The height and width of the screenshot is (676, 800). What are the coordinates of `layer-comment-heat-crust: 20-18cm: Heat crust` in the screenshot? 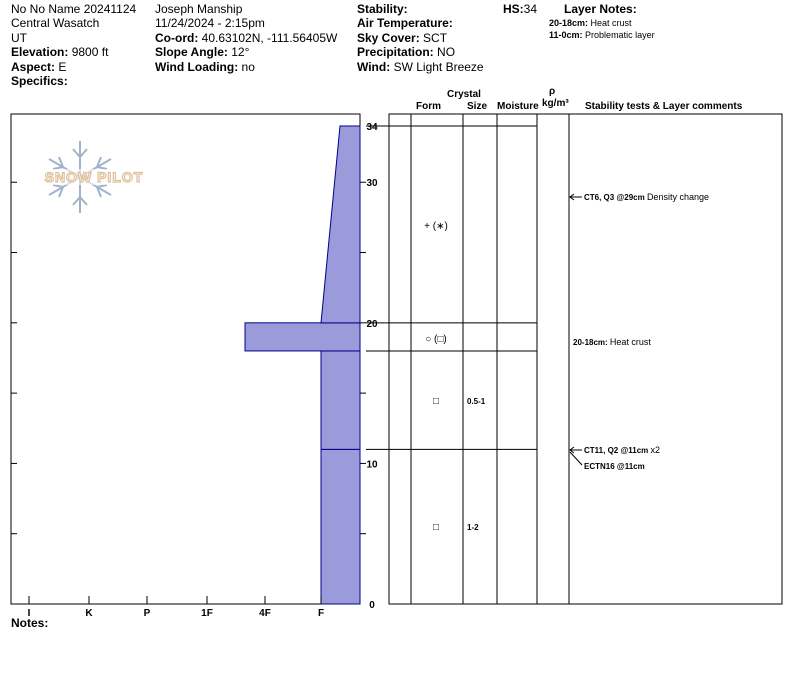 It's located at (612, 342).